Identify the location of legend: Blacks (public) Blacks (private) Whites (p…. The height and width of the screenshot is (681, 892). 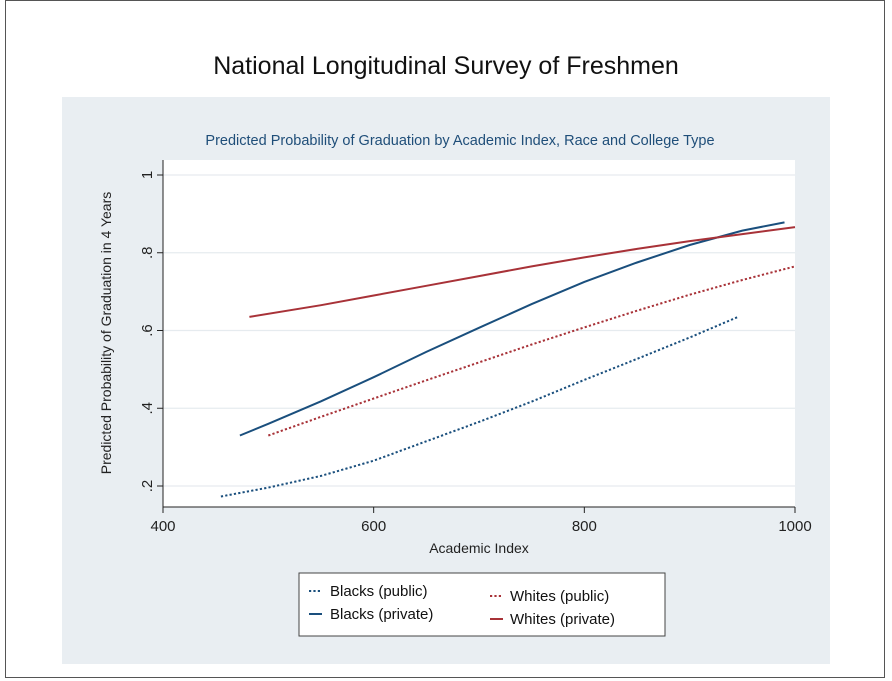
(482, 604).